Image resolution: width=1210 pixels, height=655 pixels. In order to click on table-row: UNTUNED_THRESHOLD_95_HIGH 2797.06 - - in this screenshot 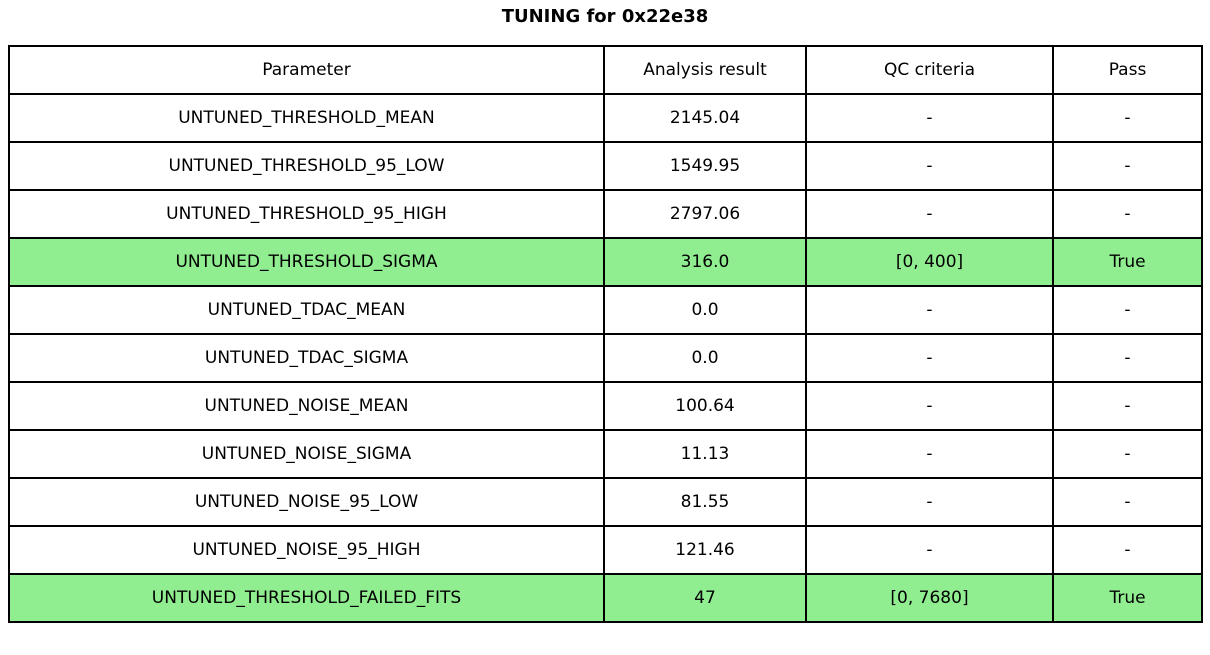, I will do `click(605, 214)`.